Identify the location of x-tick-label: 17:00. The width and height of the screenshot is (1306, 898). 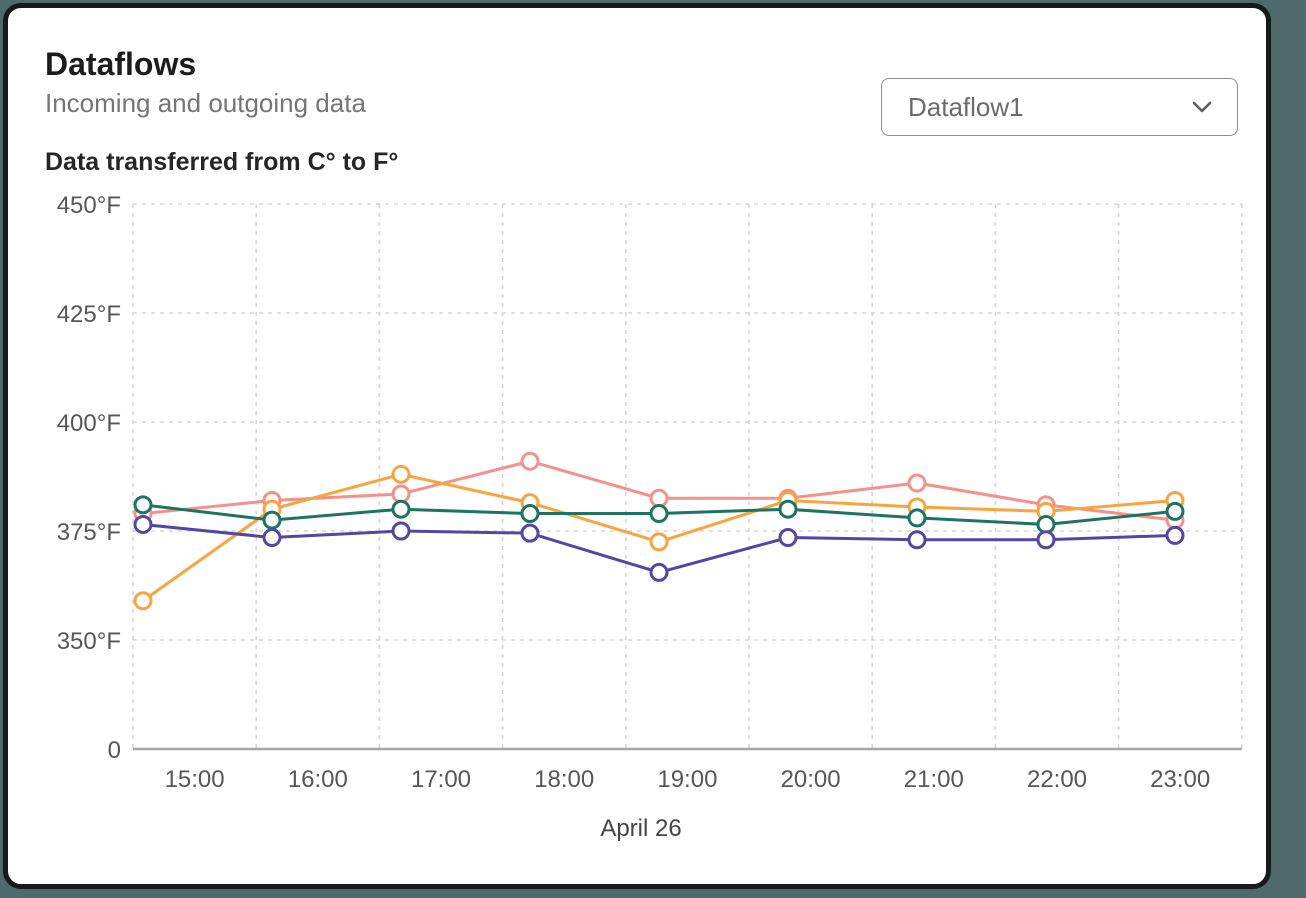
(441, 779).